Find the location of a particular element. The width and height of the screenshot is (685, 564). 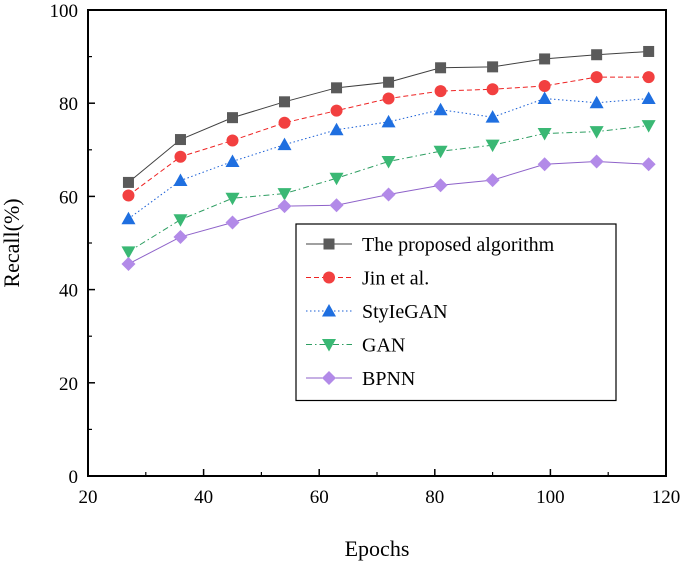

legend-label: StyIeGAN is located at coordinates (405, 312).